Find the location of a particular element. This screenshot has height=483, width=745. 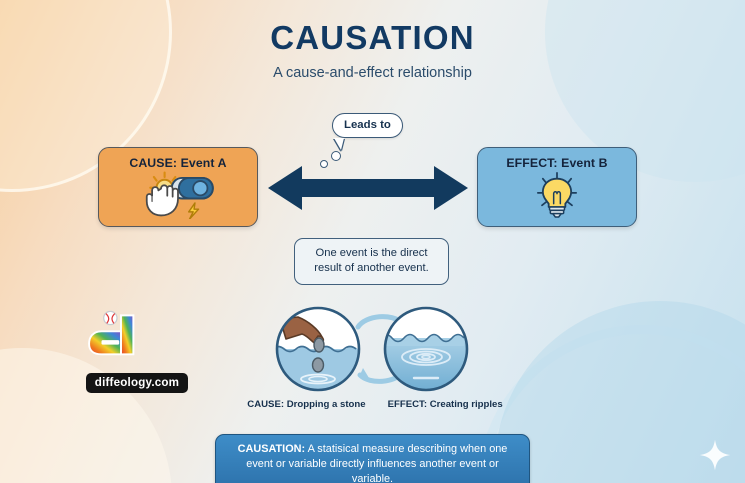

site-logo: diffeology.com is located at coordinates (137, 351).